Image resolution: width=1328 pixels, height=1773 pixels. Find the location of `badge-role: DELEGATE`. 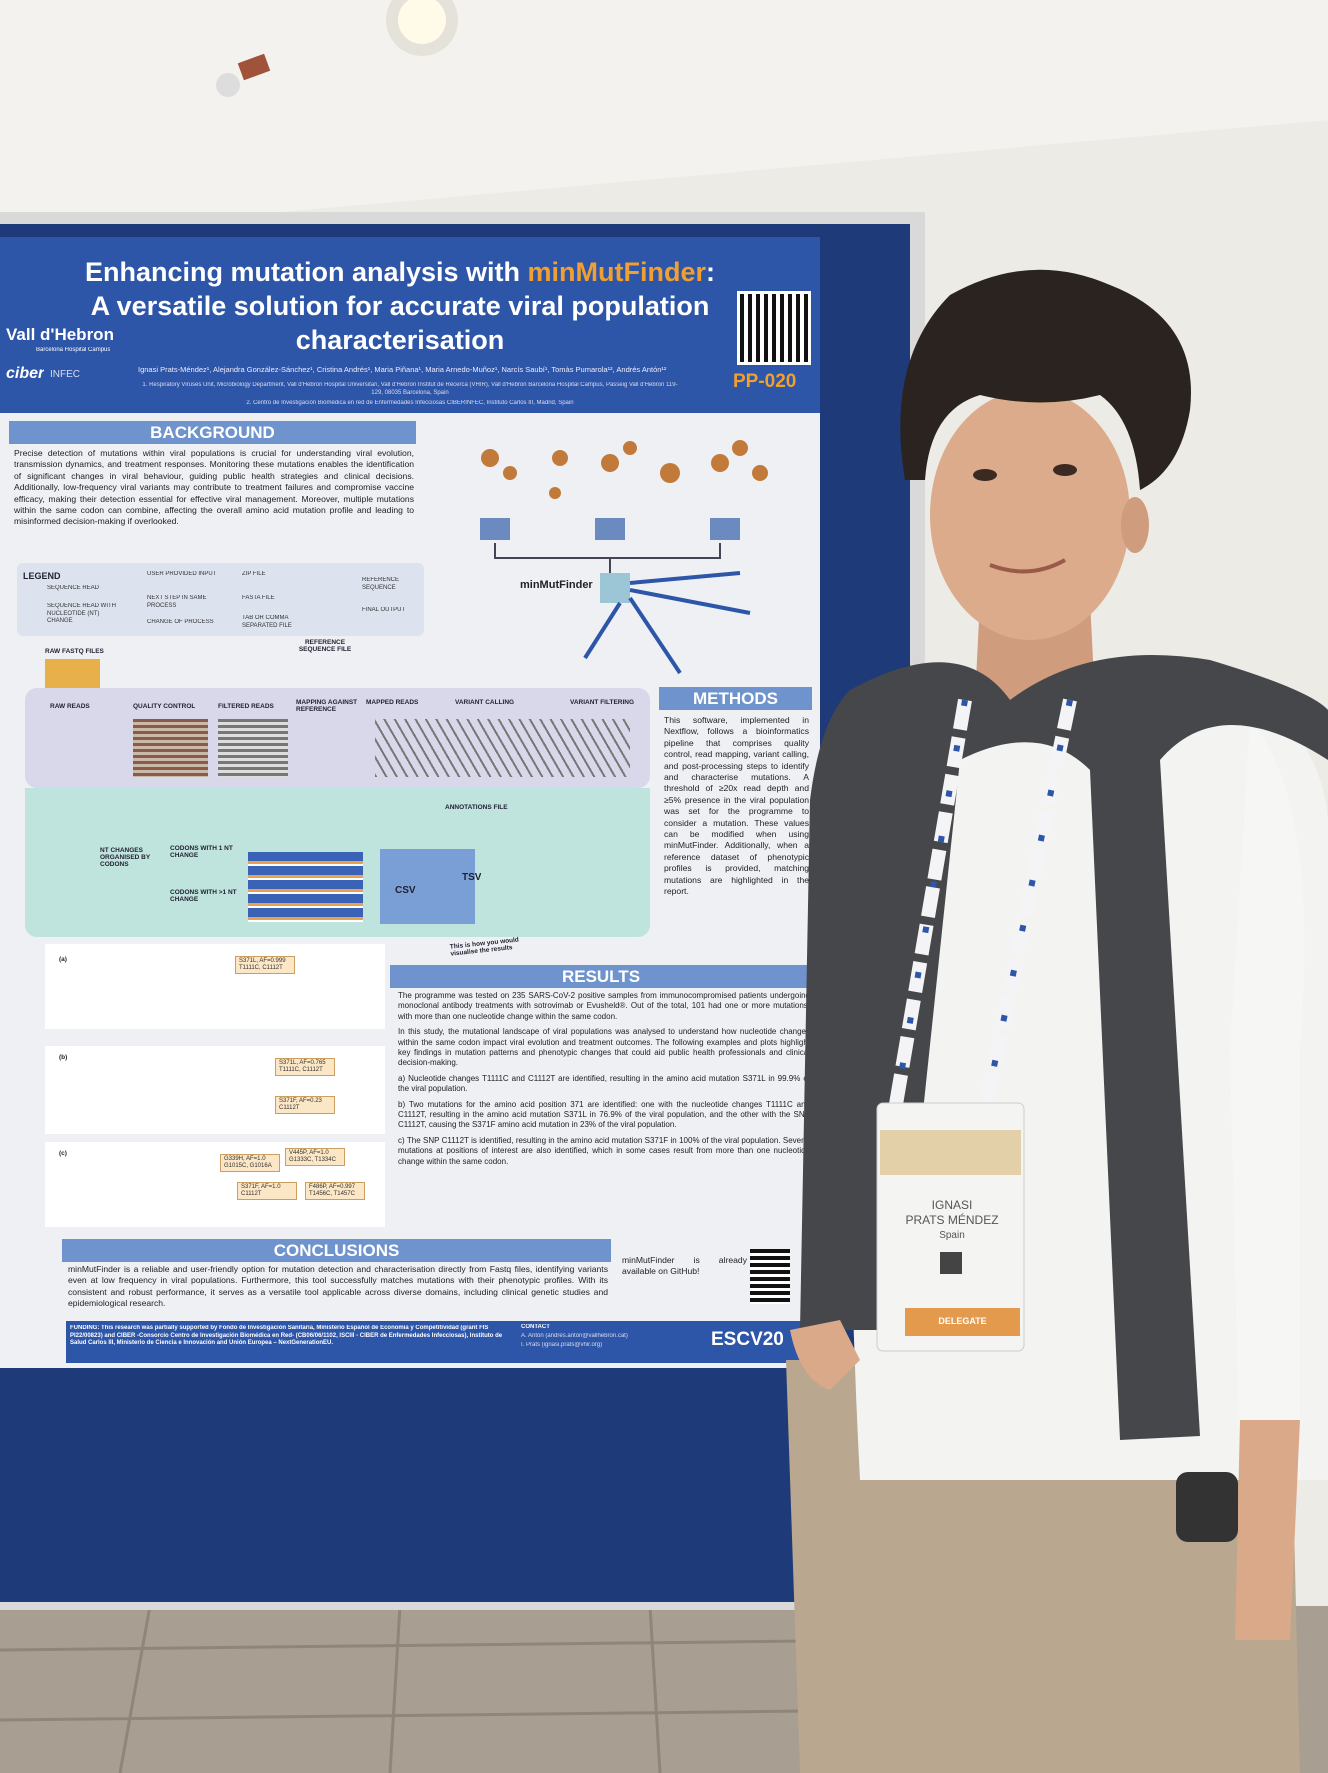

badge-role: DELEGATE is located at coordinates (962, 1321).